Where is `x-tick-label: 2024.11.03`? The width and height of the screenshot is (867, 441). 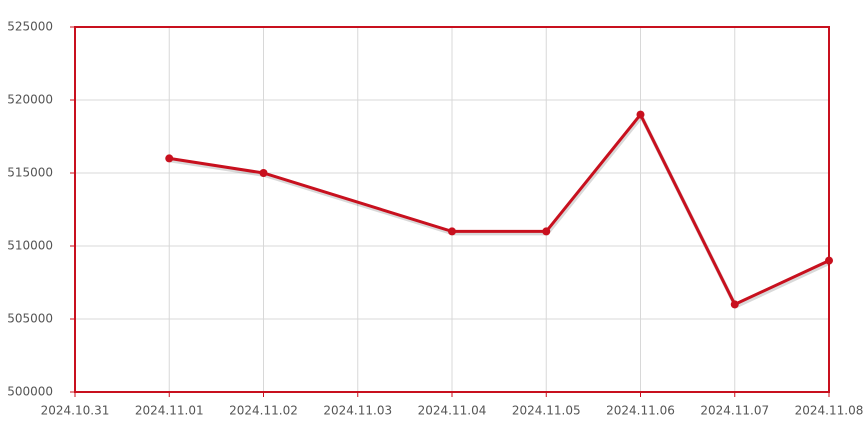
x-tick-label: 2024.11.03 is located at coordinates (357, 411).